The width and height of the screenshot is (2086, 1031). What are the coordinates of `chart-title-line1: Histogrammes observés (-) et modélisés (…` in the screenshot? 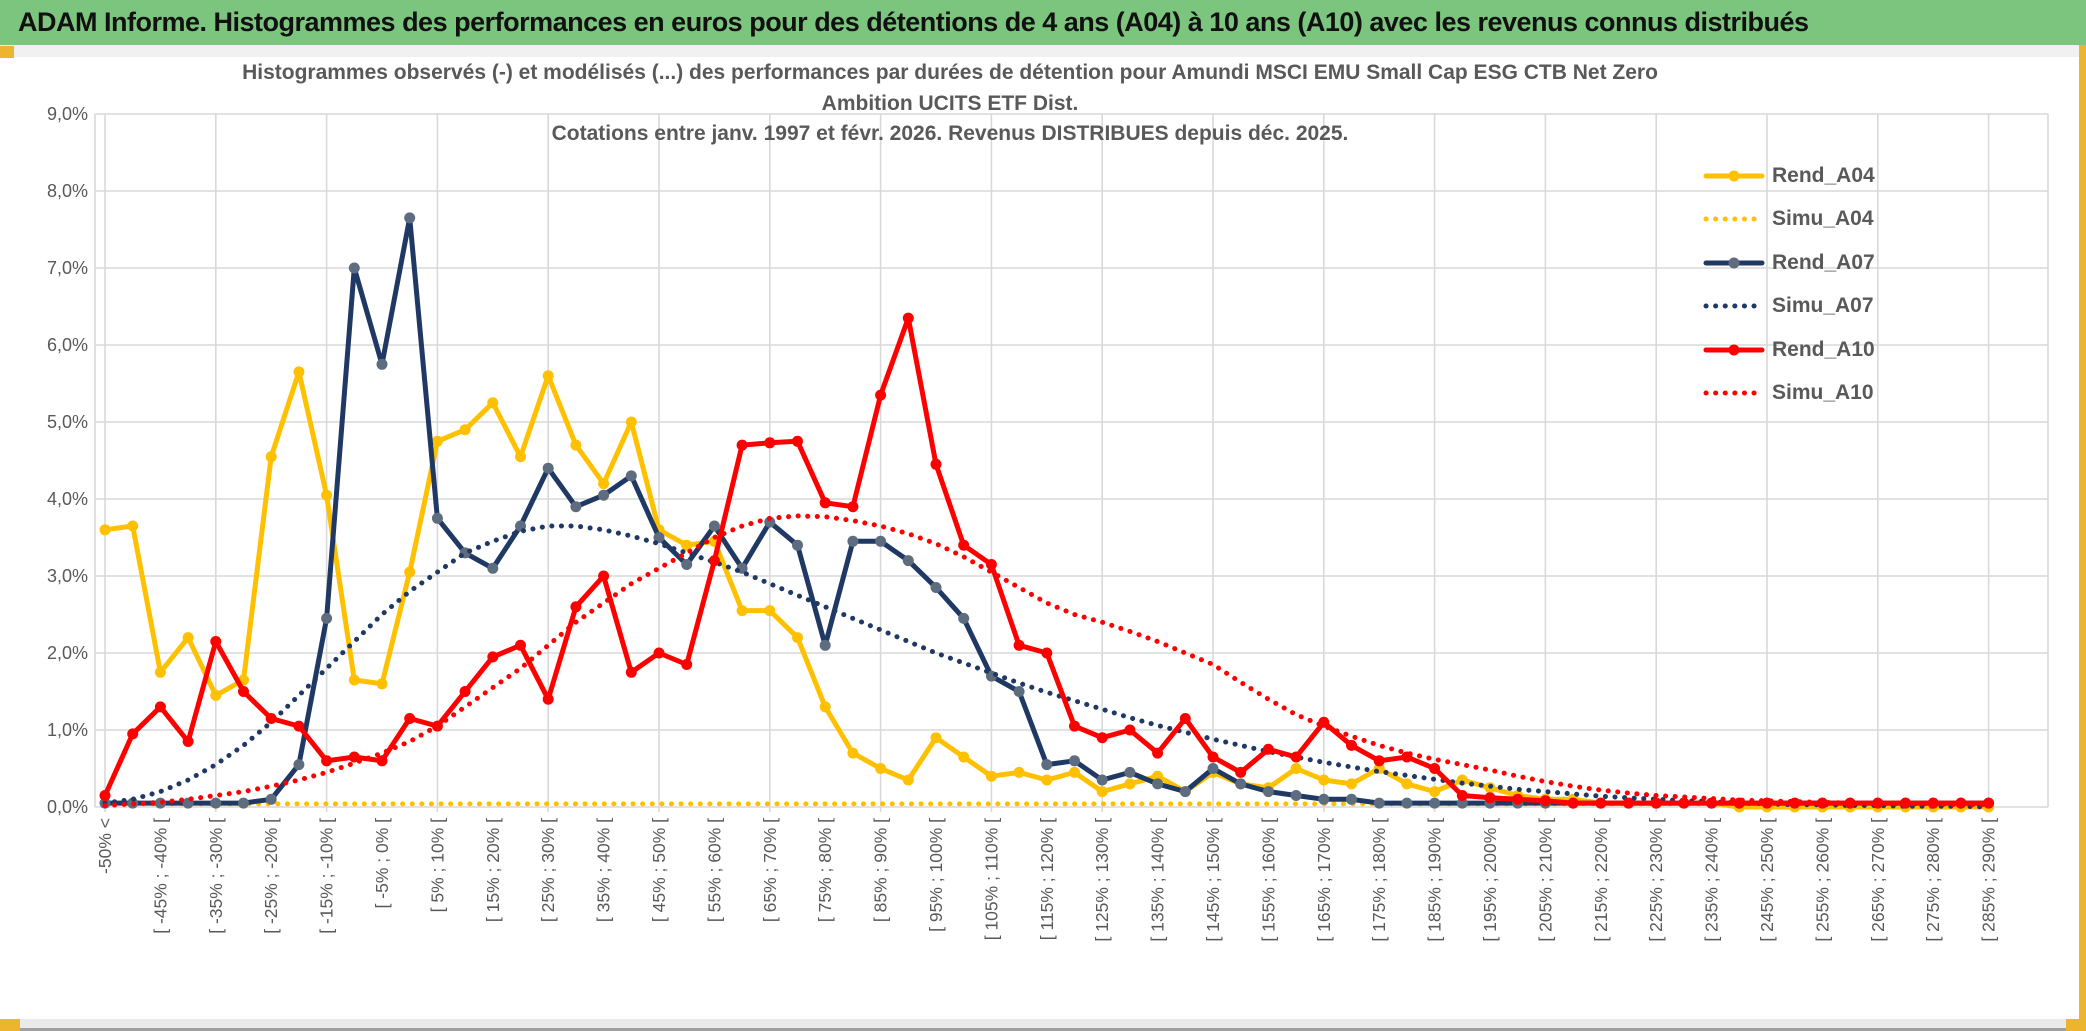 It's located at (950, 72).